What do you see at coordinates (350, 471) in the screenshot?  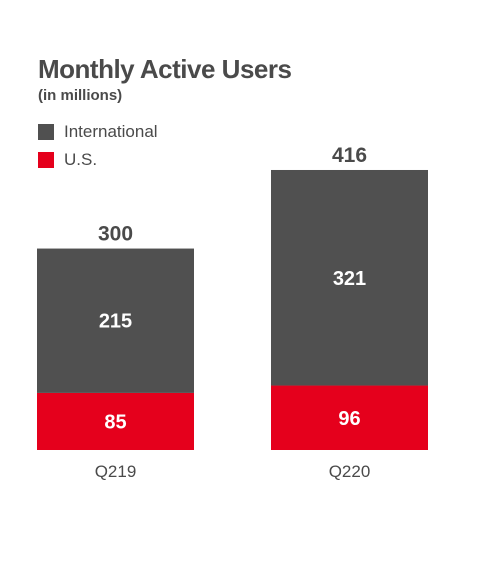 I see `x-tick-label-q220: Q220` at bounding box center [350, 471].